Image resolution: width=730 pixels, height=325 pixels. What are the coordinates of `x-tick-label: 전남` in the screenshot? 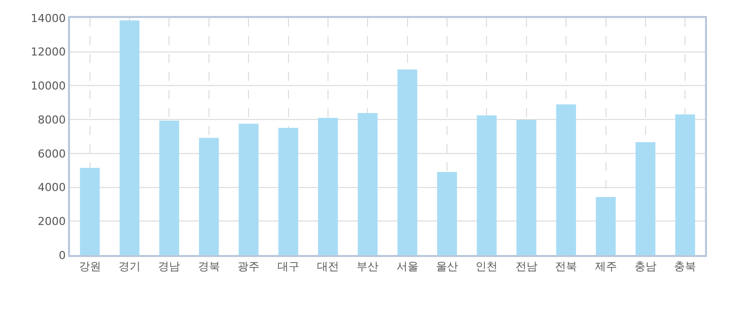 It's located at (526, 267).